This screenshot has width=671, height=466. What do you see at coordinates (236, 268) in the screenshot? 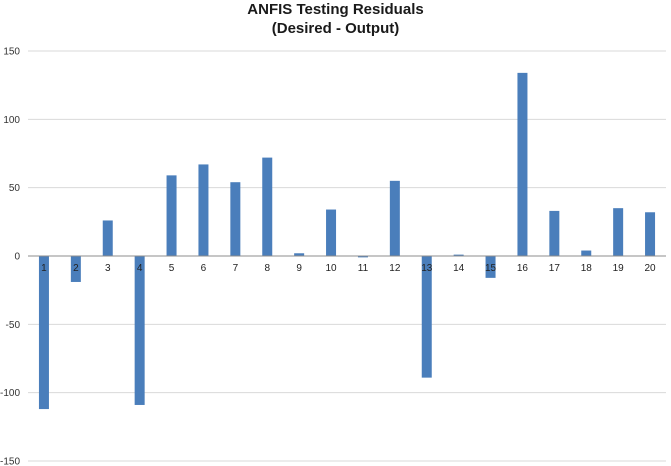
I see `x-category-label: 7` at bounding box center [236, 268].